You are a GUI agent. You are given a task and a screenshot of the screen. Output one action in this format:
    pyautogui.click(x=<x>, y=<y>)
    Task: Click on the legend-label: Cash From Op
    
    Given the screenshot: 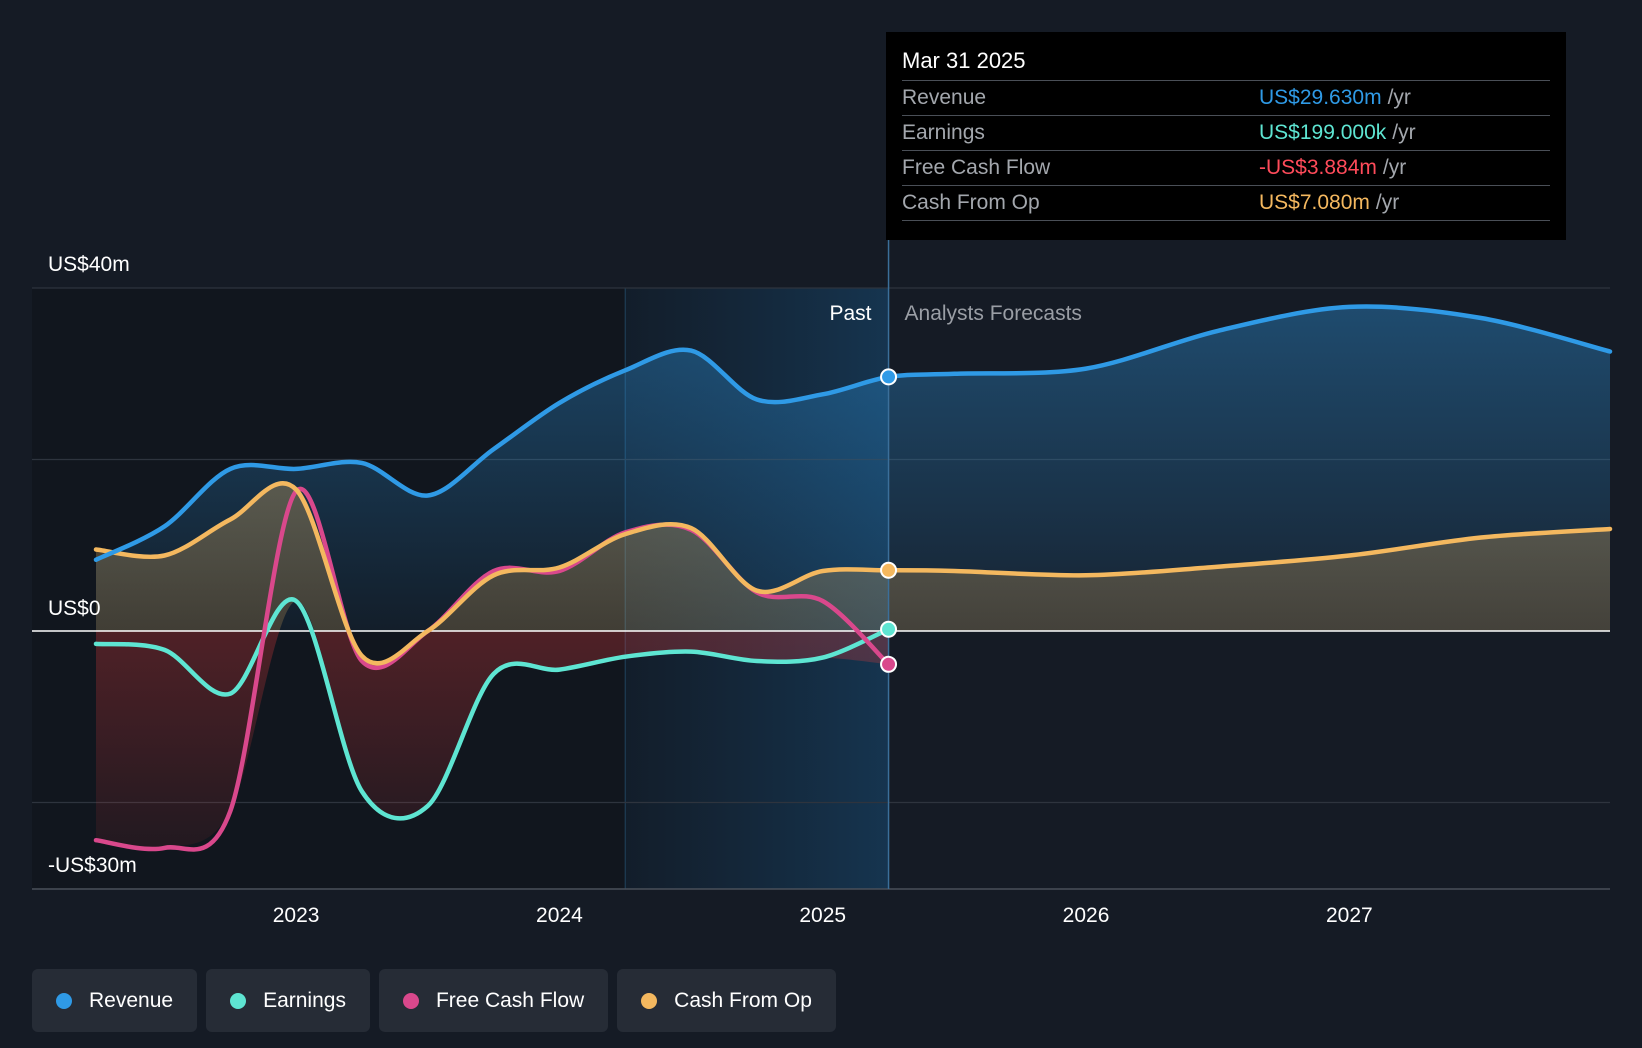 What is the action you would take?
    pyautogui.click(x=743, y=1000)
    